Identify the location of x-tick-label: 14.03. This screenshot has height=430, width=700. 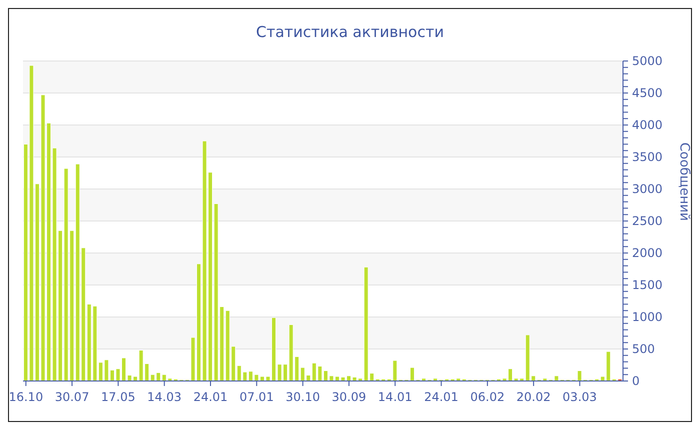
(164, 397).